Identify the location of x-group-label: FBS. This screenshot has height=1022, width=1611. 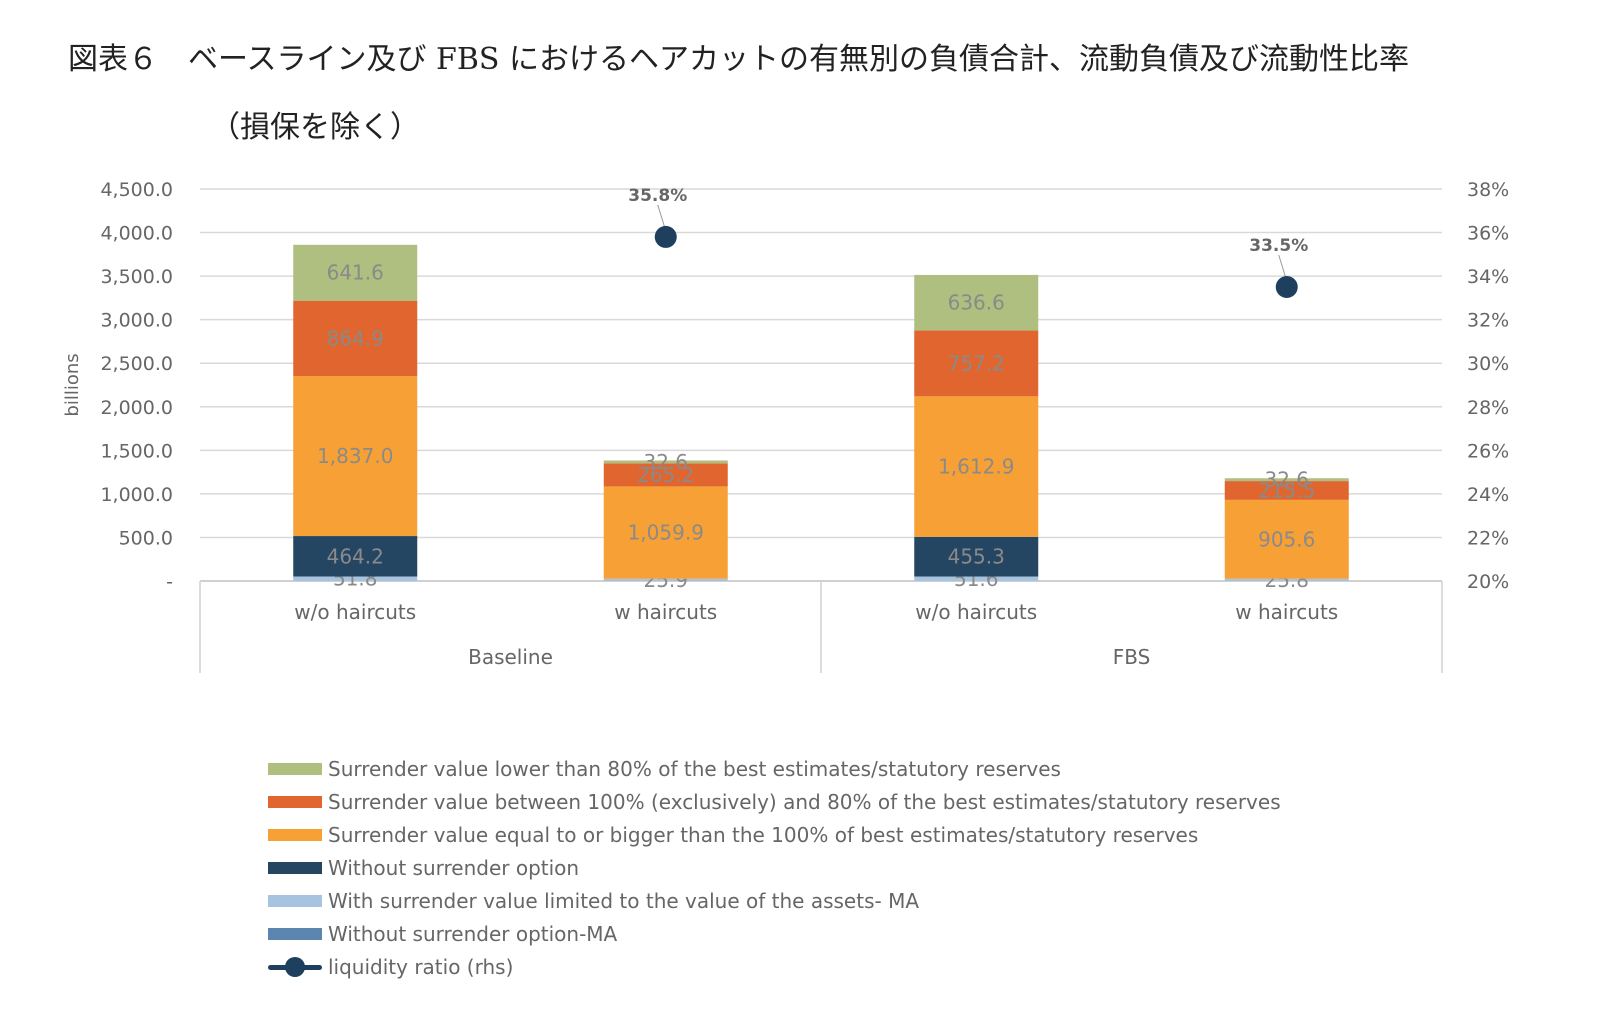
(1132, 657).